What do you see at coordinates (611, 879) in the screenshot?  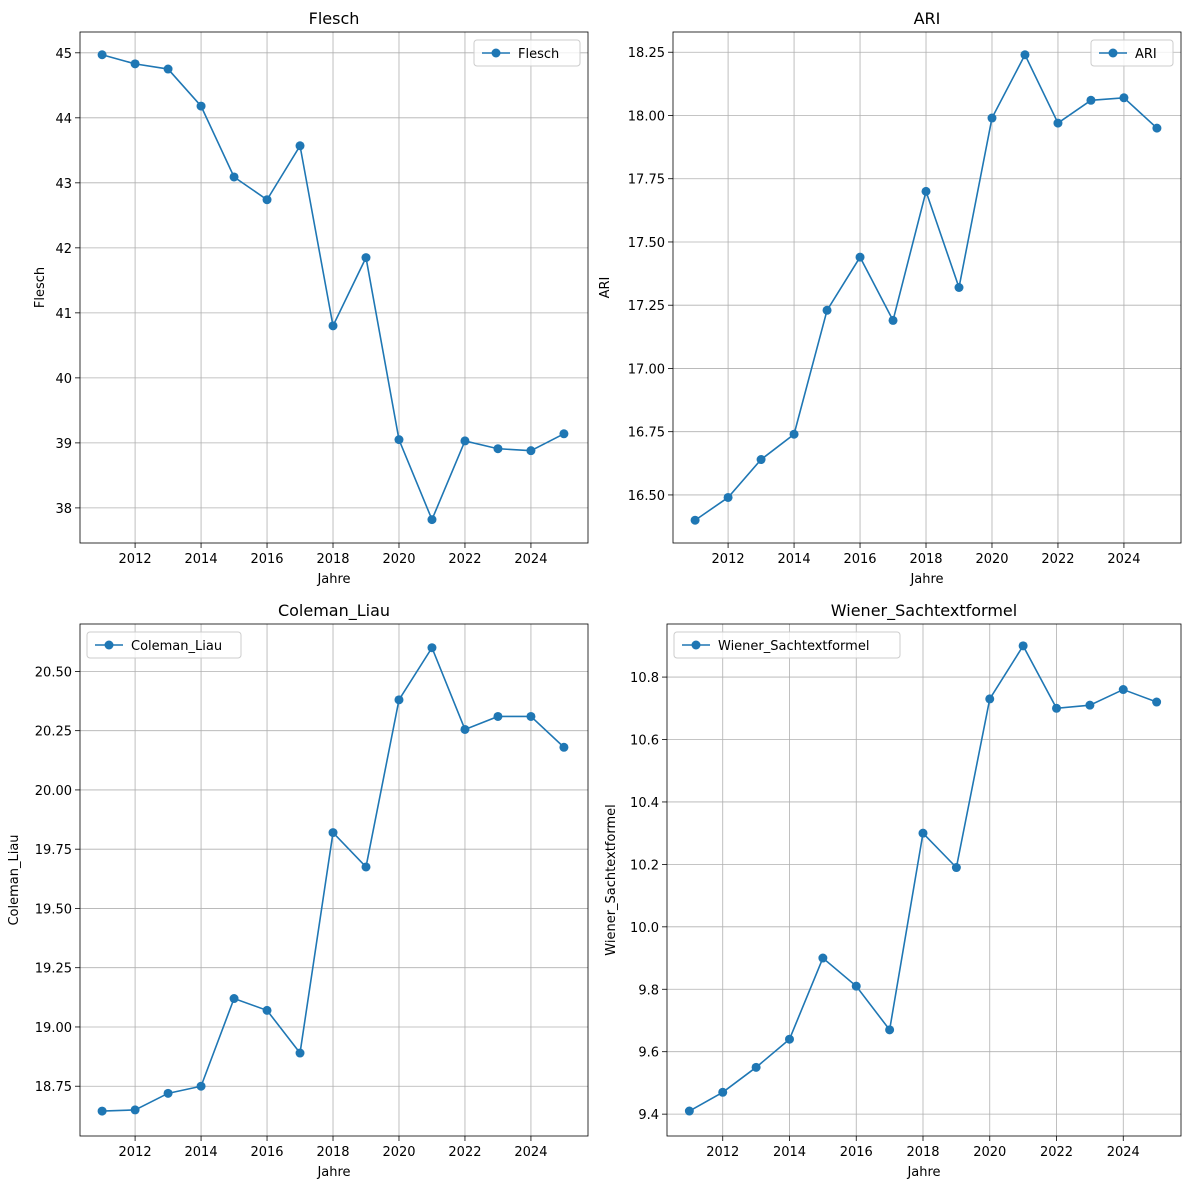 I see `y-axis-label: Wiener_Sachtextformel` at bounding box center [611, 879].